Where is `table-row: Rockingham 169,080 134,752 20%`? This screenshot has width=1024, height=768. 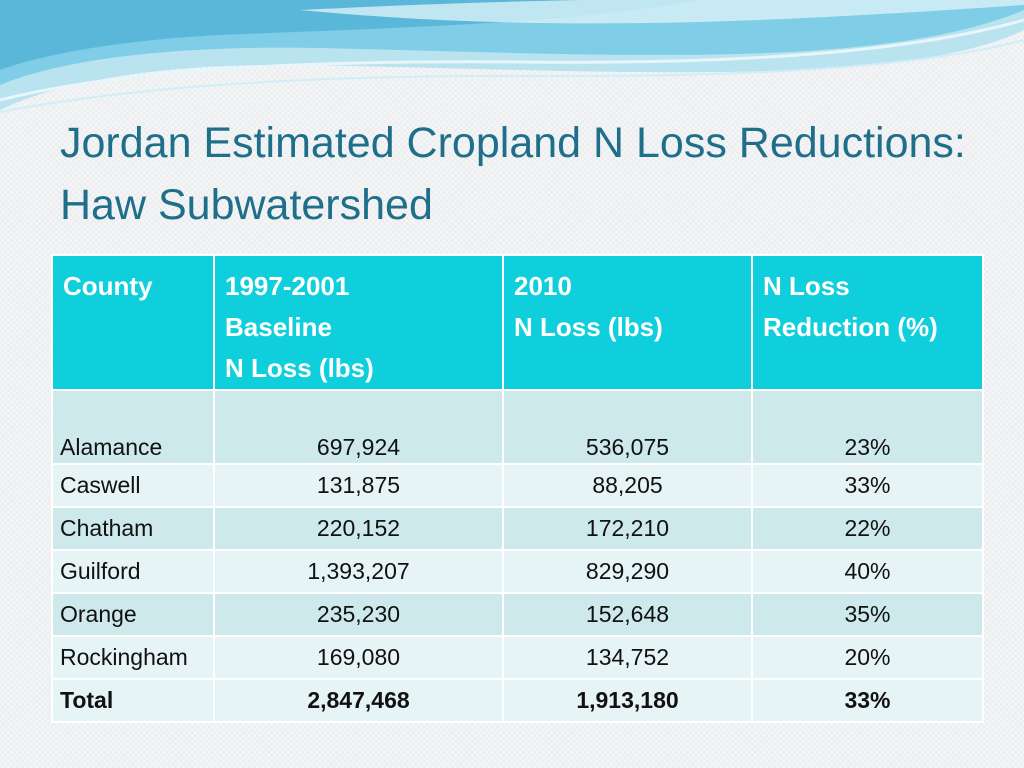
table-row: Rockingham 169,080 134,752 20% is located at coordinates (517, 657).